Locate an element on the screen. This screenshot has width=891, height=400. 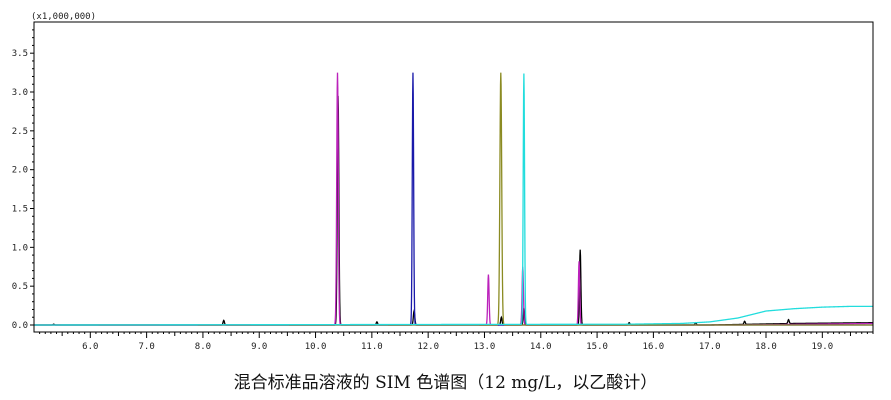
y-scale-label: (x1,000,000) is located at coordinates (63, 17).